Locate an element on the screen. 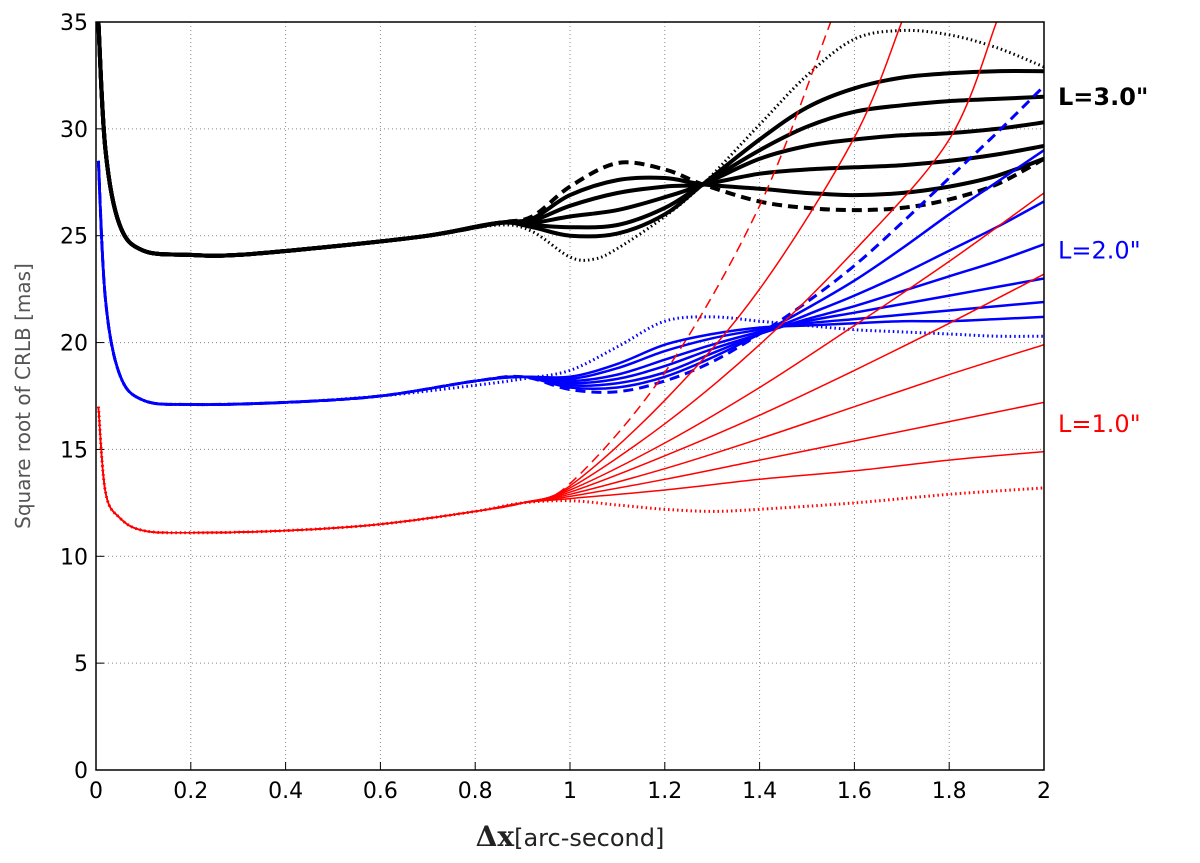 The image size is (1200, 863). x-tick-label: 0.4 is located at coordinates (285, 791).